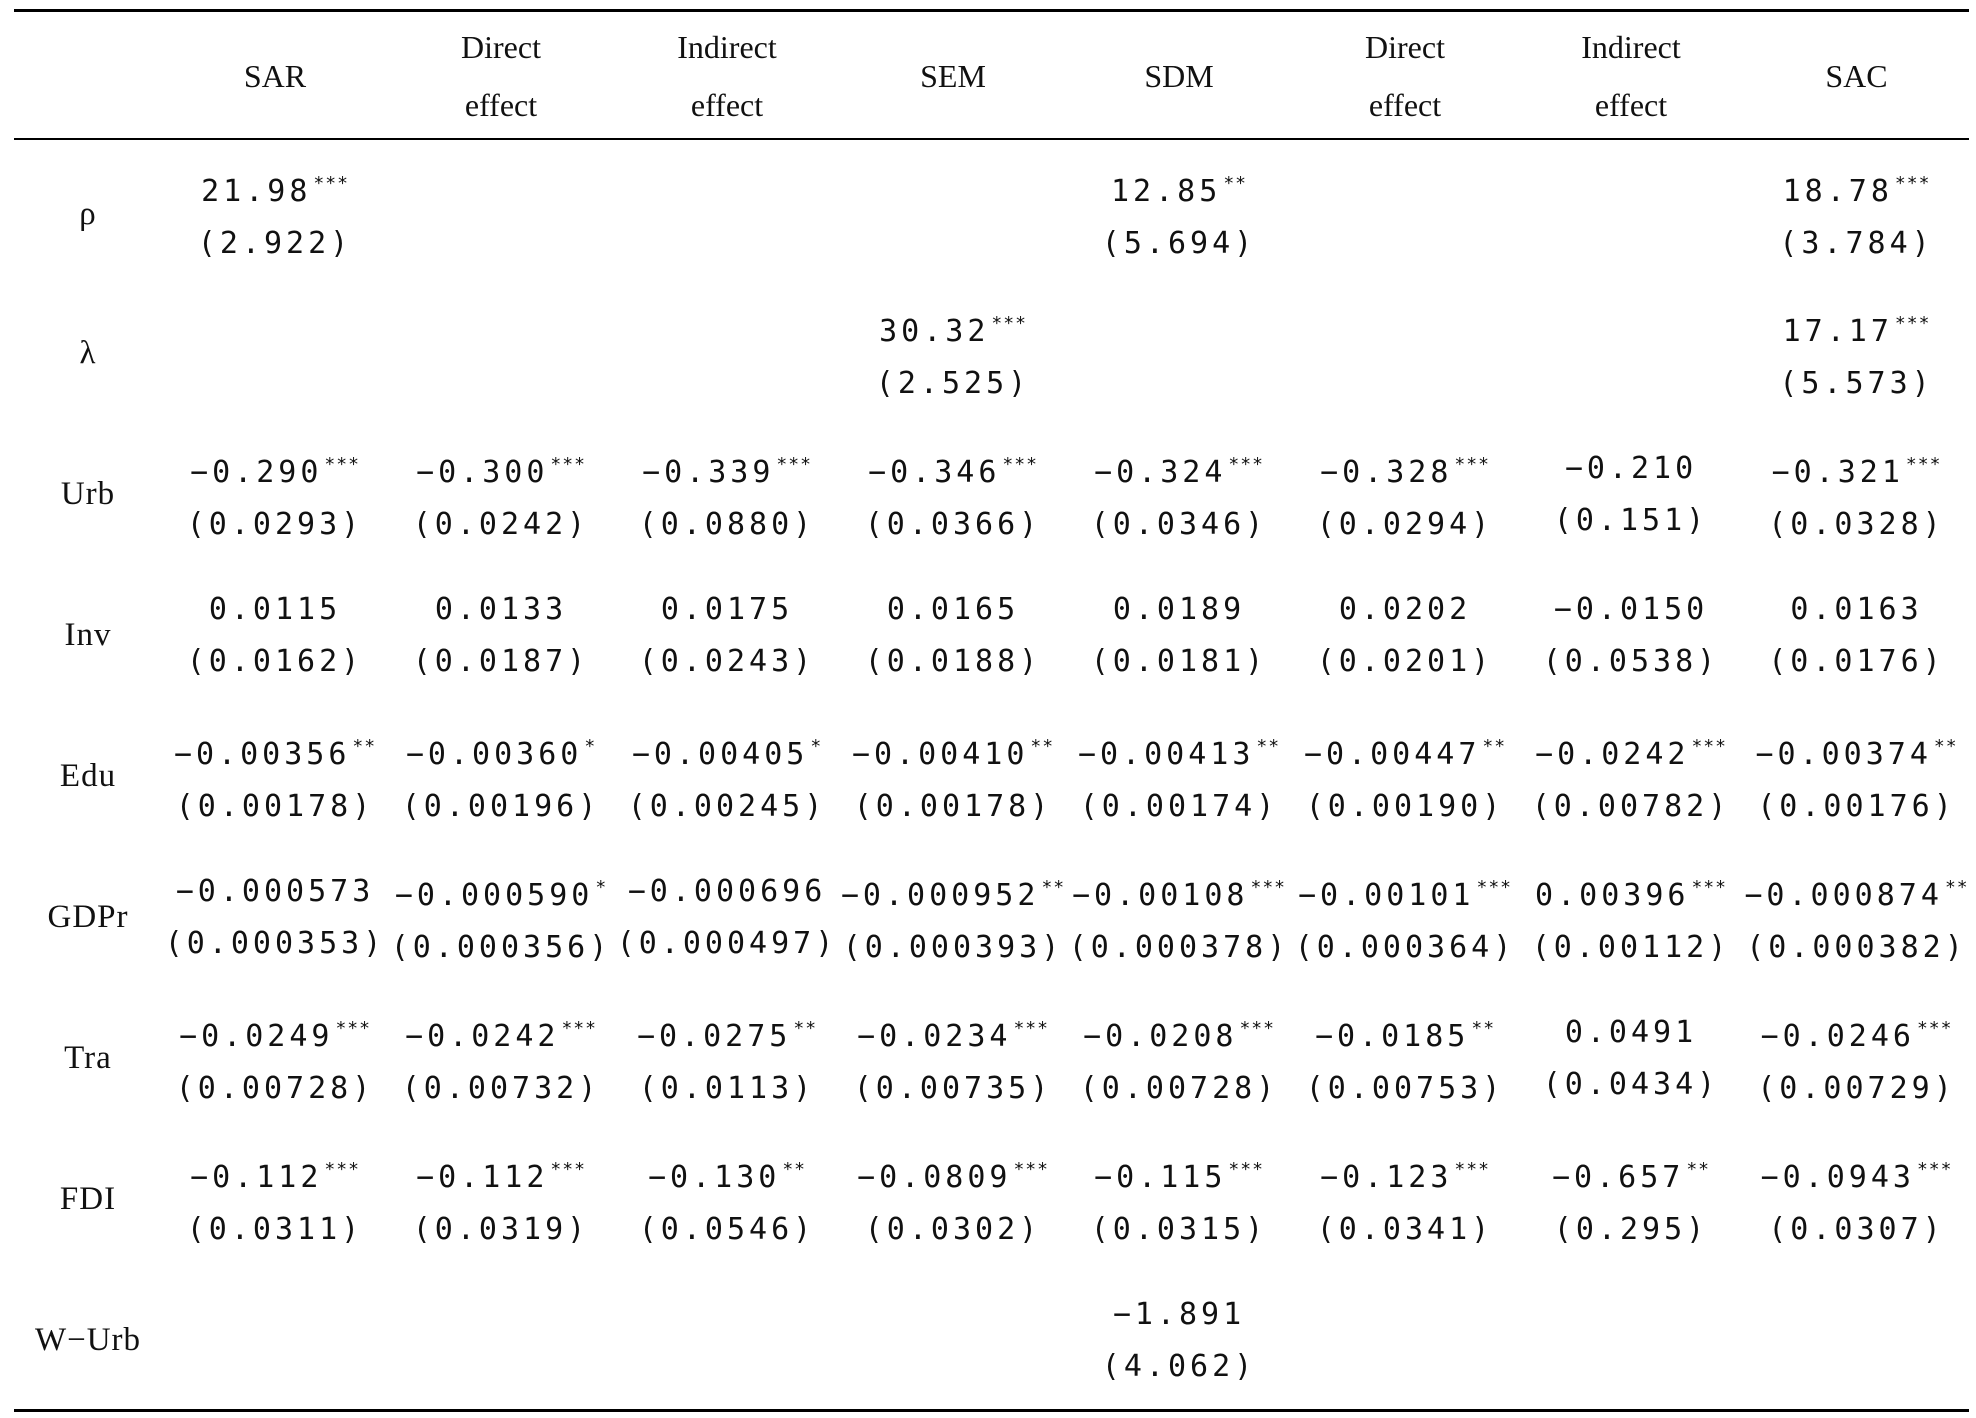 The height and width of the screenshot is (1418, 1976). Describe the element at coordinates (275, 609) in the screenshot. I see `coefficient-value: 0.0115` at that location.